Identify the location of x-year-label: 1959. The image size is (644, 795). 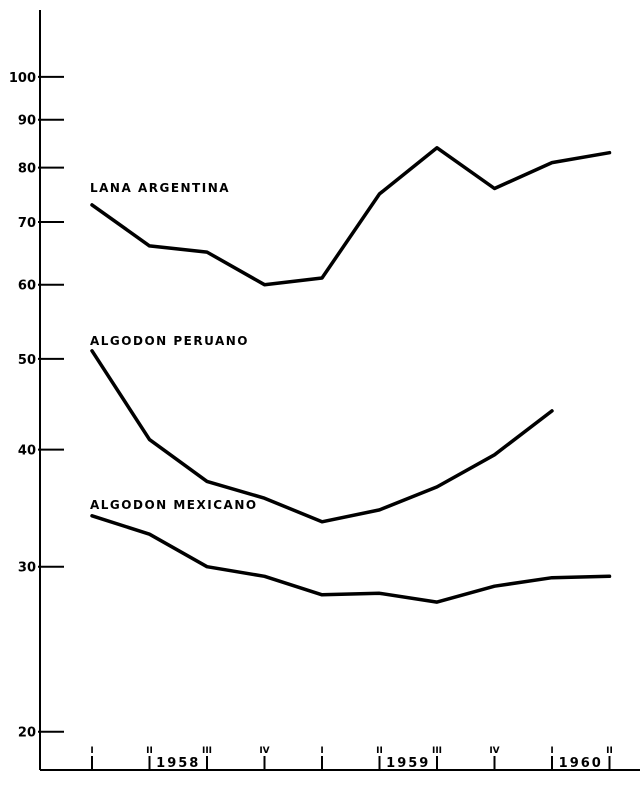
(408, 763).